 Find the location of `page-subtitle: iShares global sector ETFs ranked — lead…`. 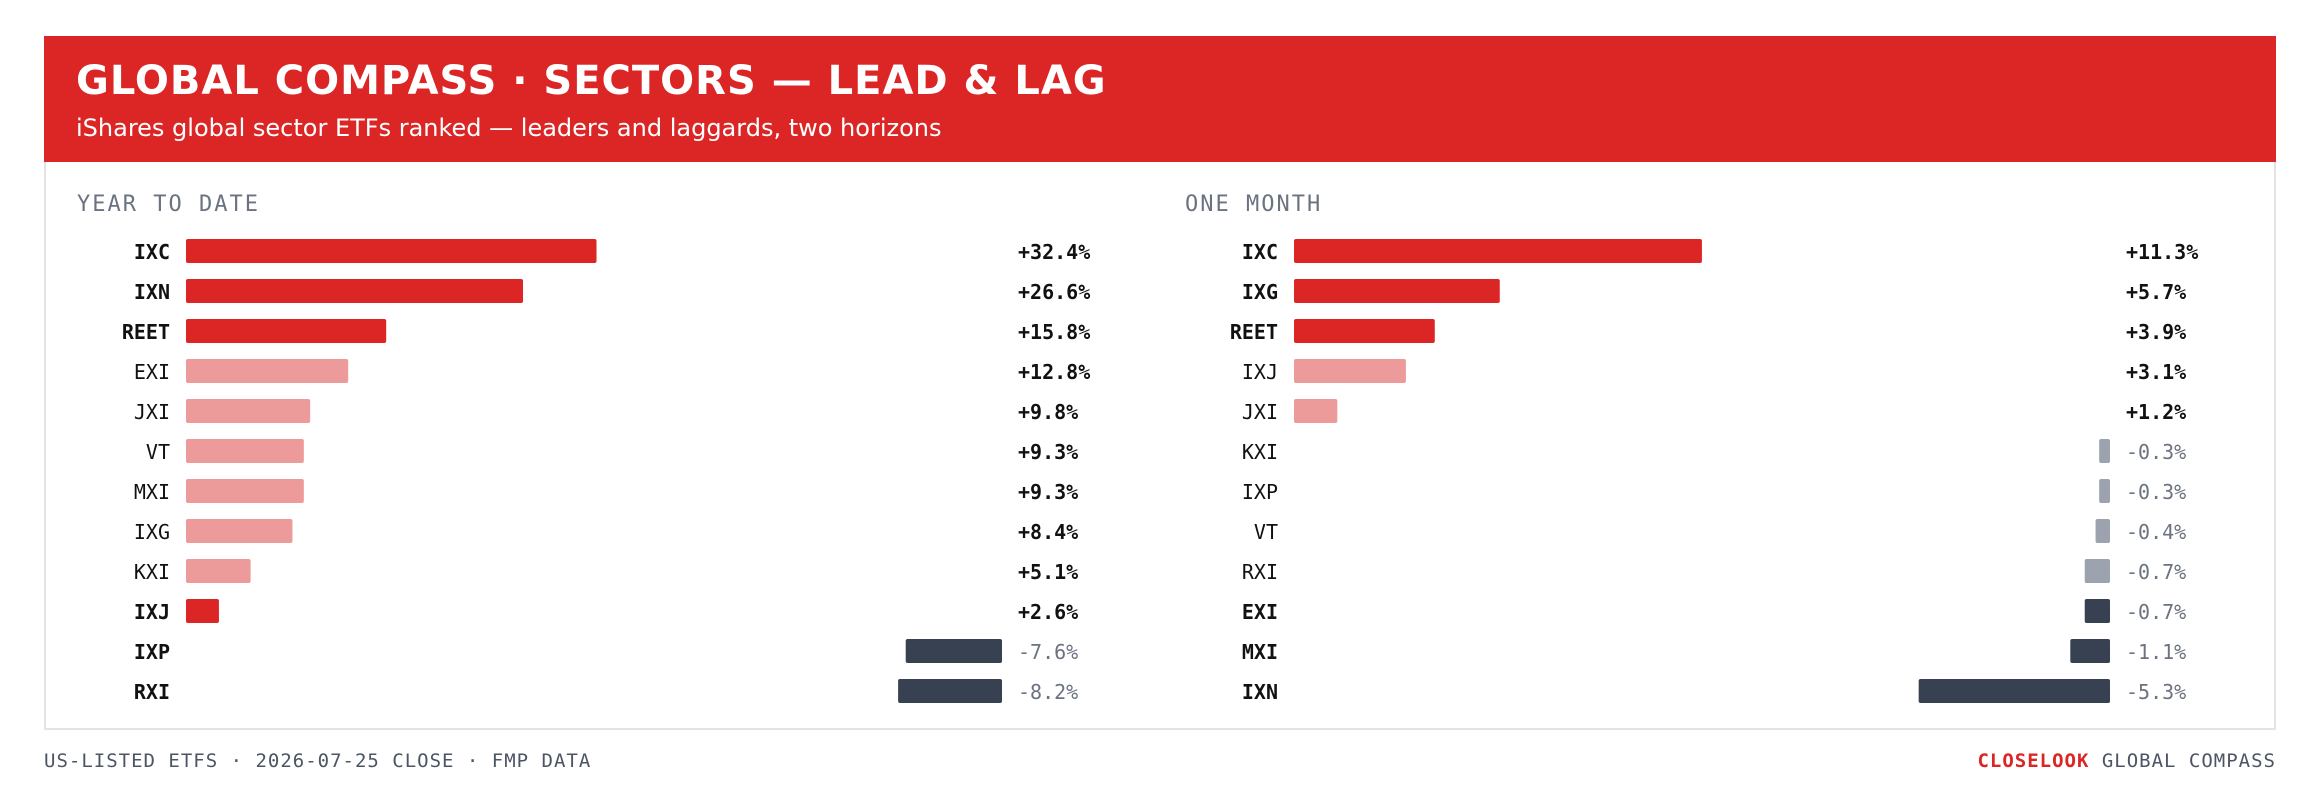

page-subtitle: iShares global sector ETFs ranked — lead… is located at coordinates (509, 128).